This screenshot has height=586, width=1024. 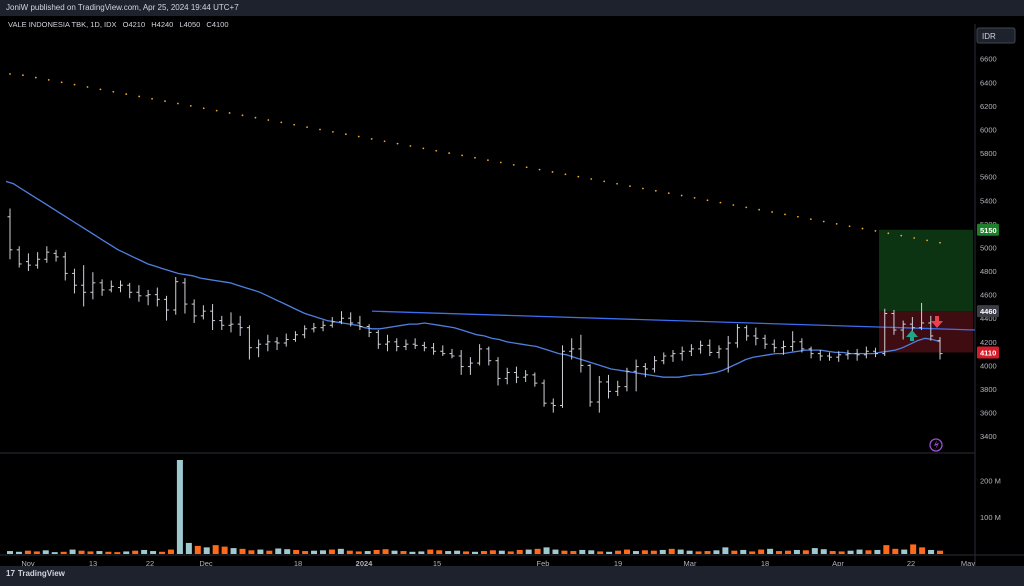 What do you see at coordinates (988, 318) in the screenshot?
I see `price-tick-label: 4400` at bounding box center [988, 318].